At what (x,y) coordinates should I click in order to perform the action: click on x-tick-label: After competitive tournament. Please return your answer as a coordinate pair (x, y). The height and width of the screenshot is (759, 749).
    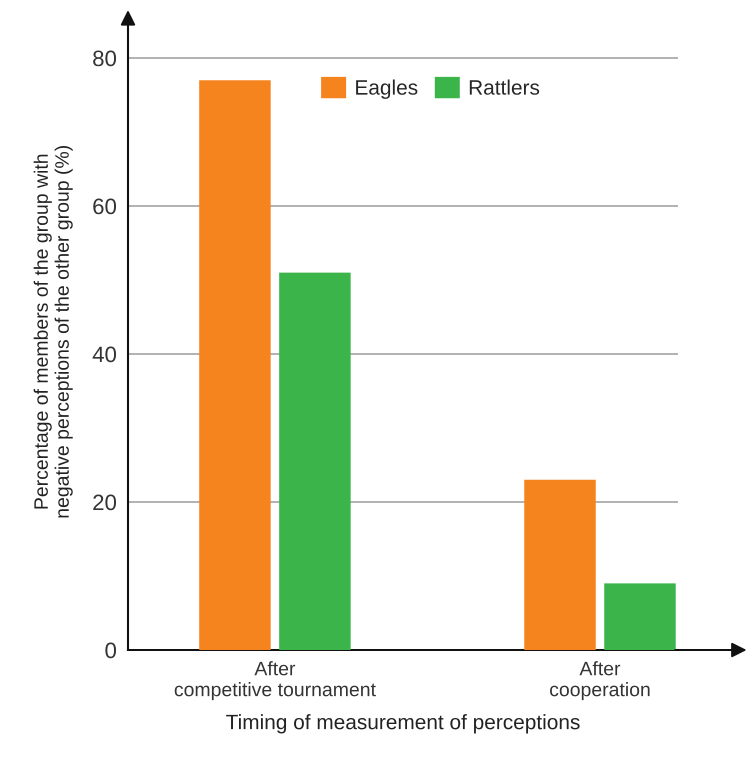
    Looking at the image, I should click on (275, 680).